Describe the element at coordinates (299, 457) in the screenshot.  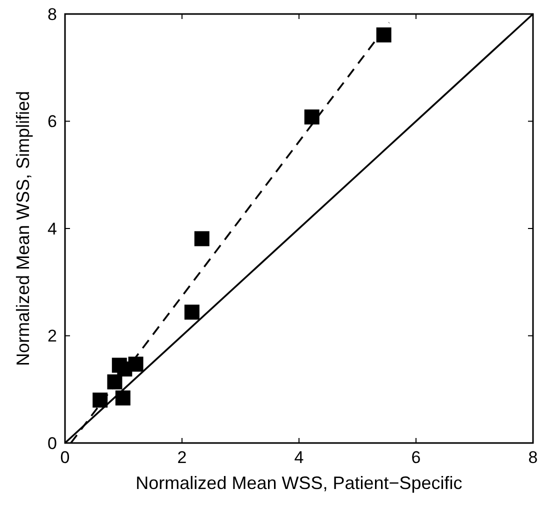
I see `x-tick-label: 4` at that location.